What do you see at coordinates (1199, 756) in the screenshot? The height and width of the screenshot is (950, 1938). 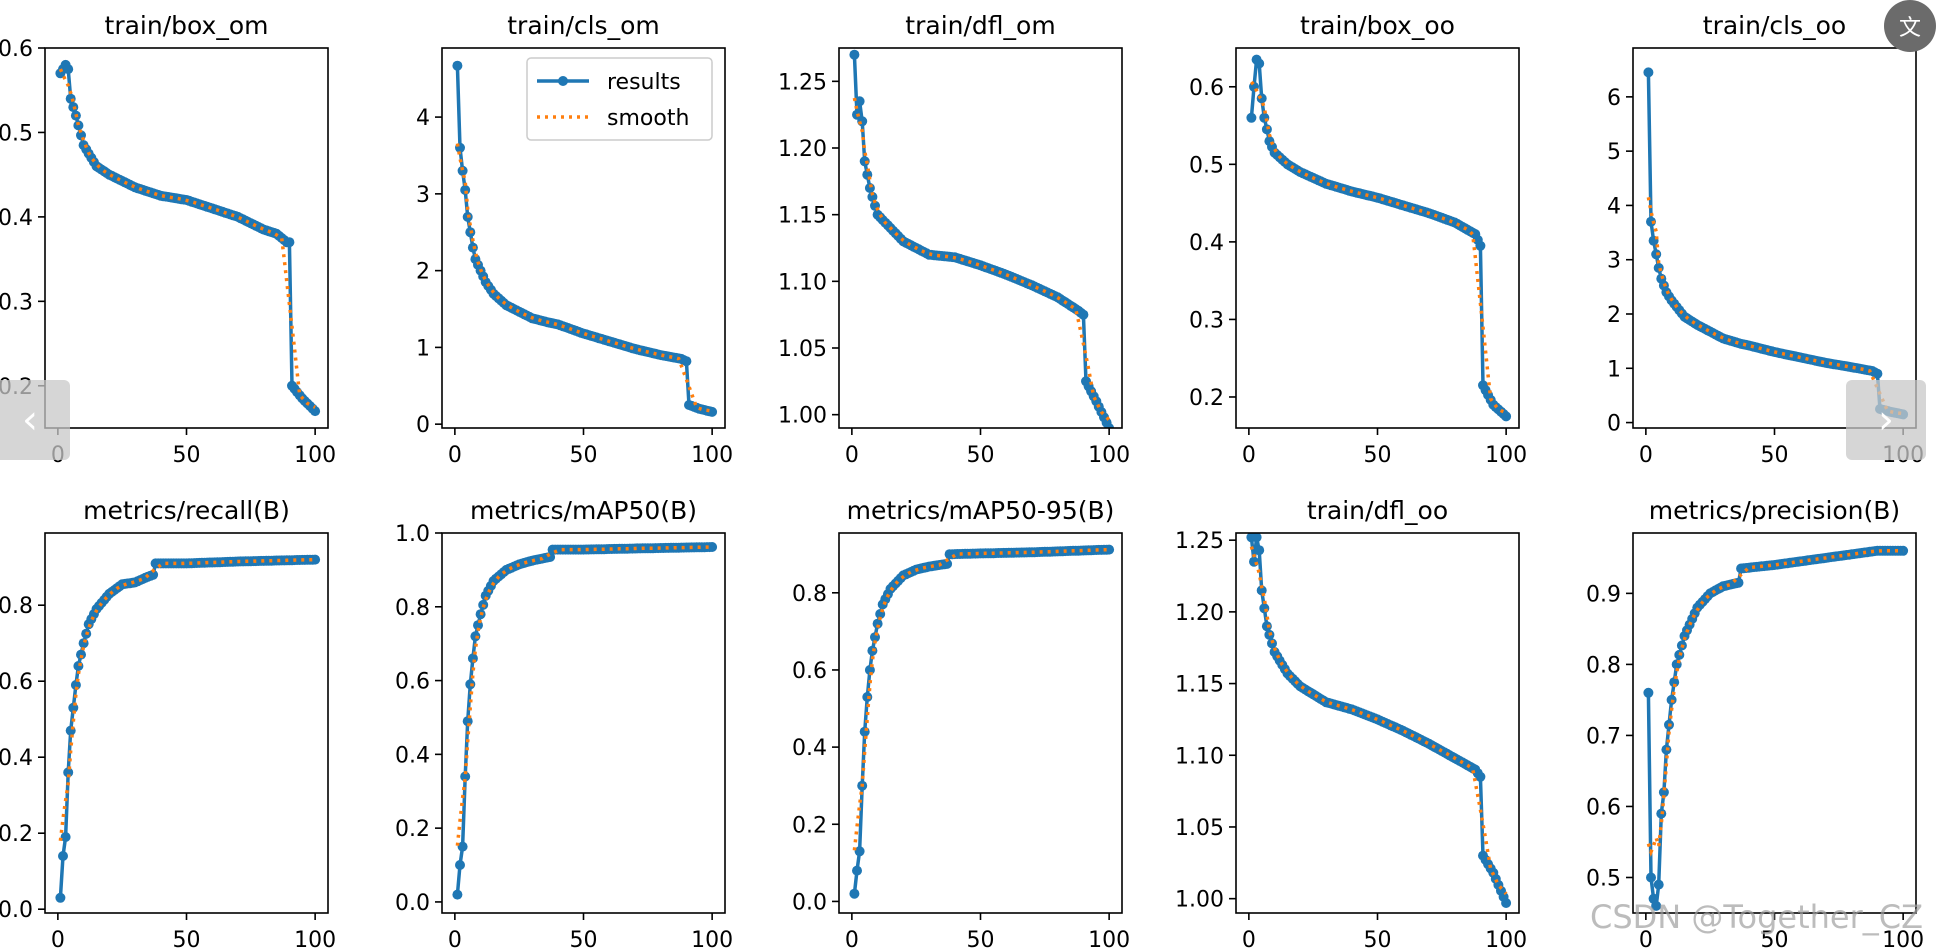 I see `y-tick-label: 1.10` at bounding box center [1199, 756].